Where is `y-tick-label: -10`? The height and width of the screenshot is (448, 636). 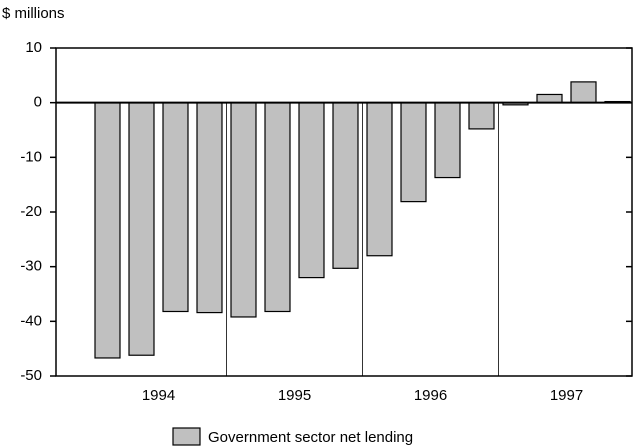
y-tick-label: -10 is located at coordinates (31, 156).